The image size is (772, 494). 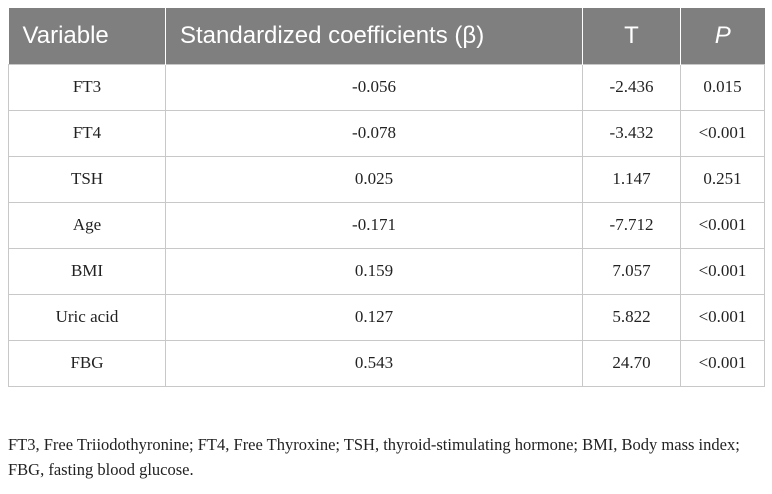 I want to click on header-standardized-coefficients: Standardized coefficients (β), so click(x=374, y=36).